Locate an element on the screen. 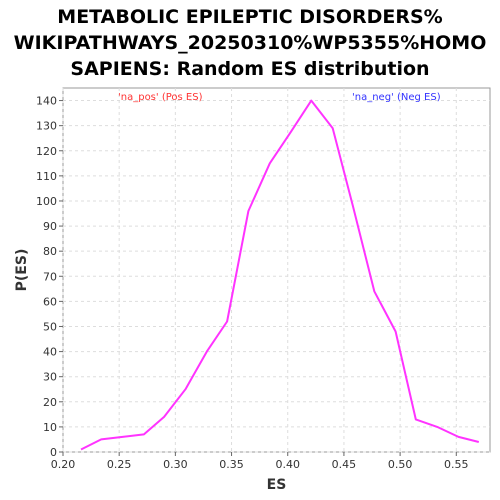  y-tick-label: 60 is located at coordinates (50, 301).